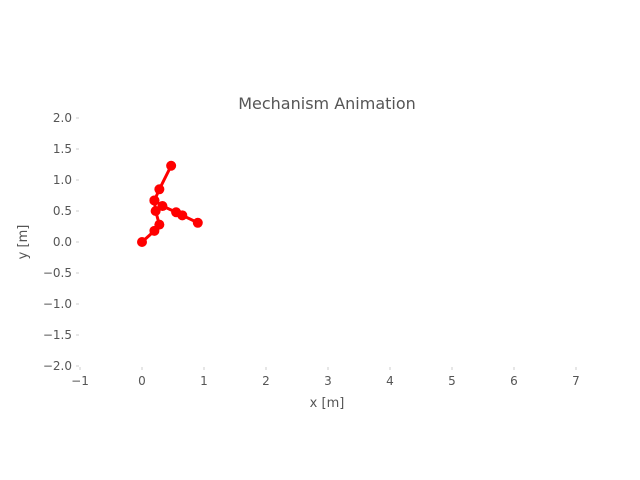 The height and width of the screenshot is (480, 640). Describe the element at coordinates (57, 366) in the screenshot. I see `y-tick-label: −2.0` at that location.